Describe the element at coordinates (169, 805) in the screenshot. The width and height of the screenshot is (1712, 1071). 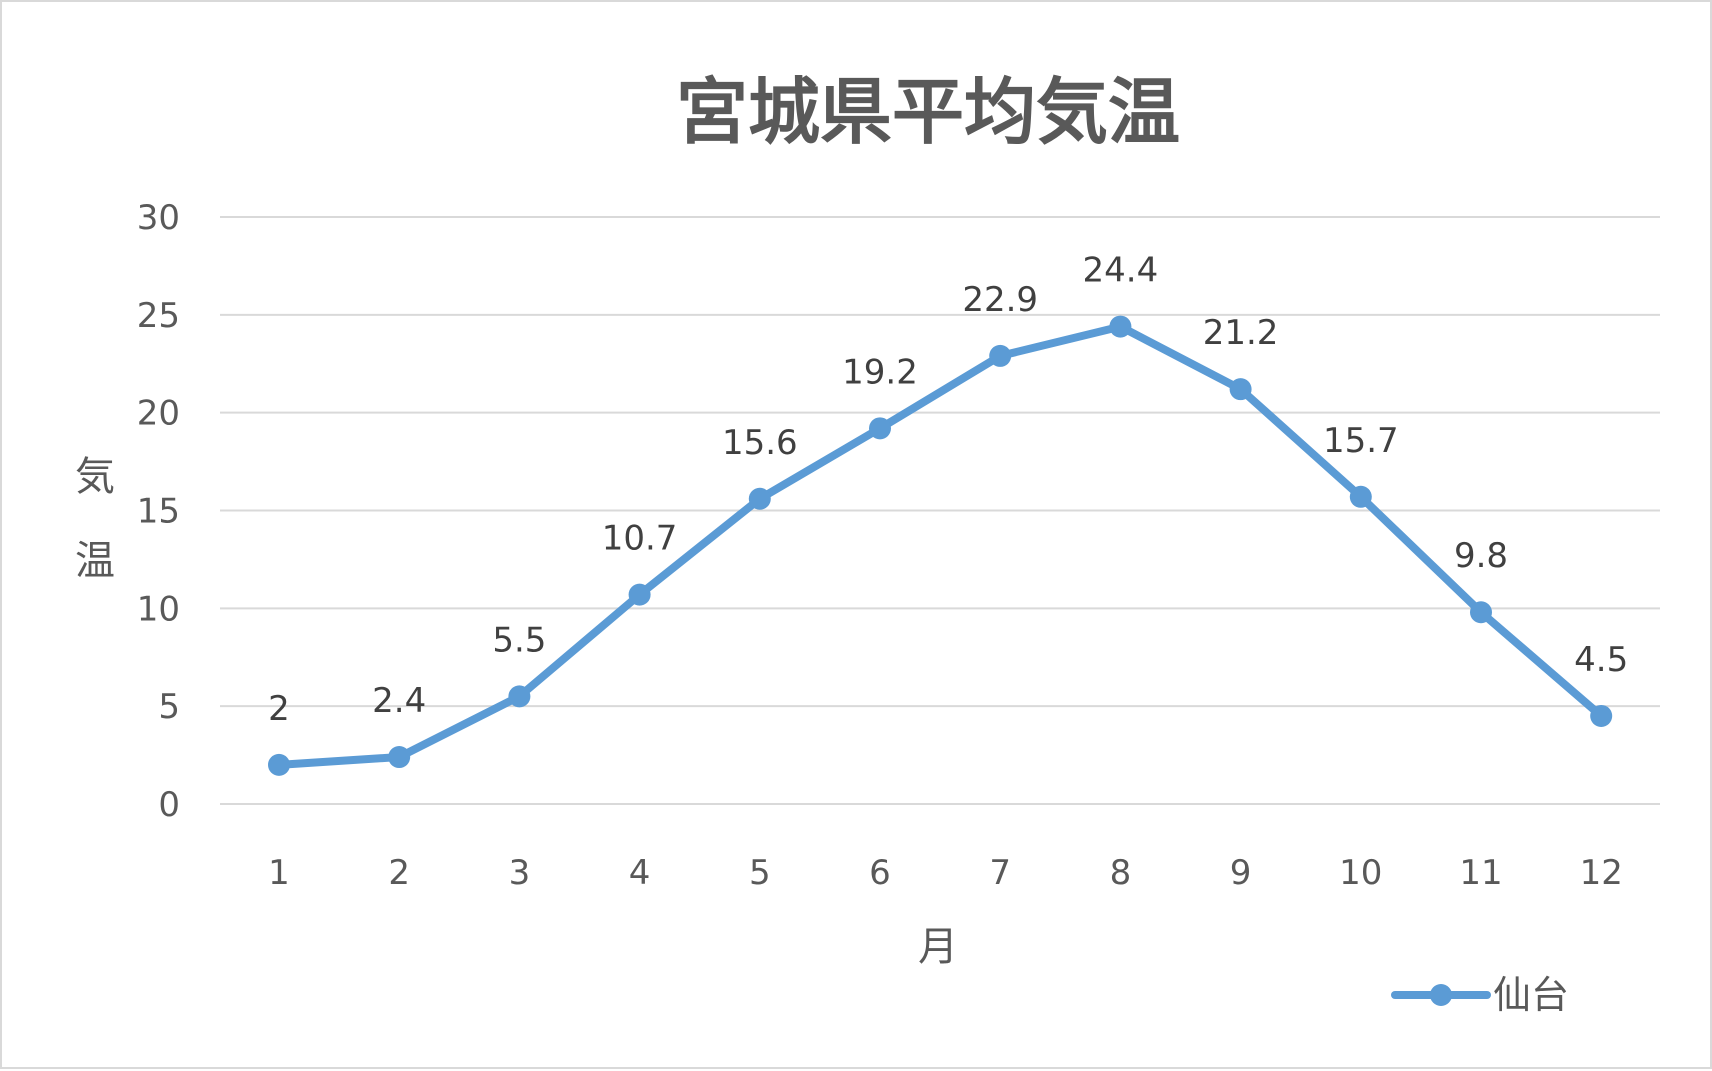
I see `y-tick-label: 0` at that location.